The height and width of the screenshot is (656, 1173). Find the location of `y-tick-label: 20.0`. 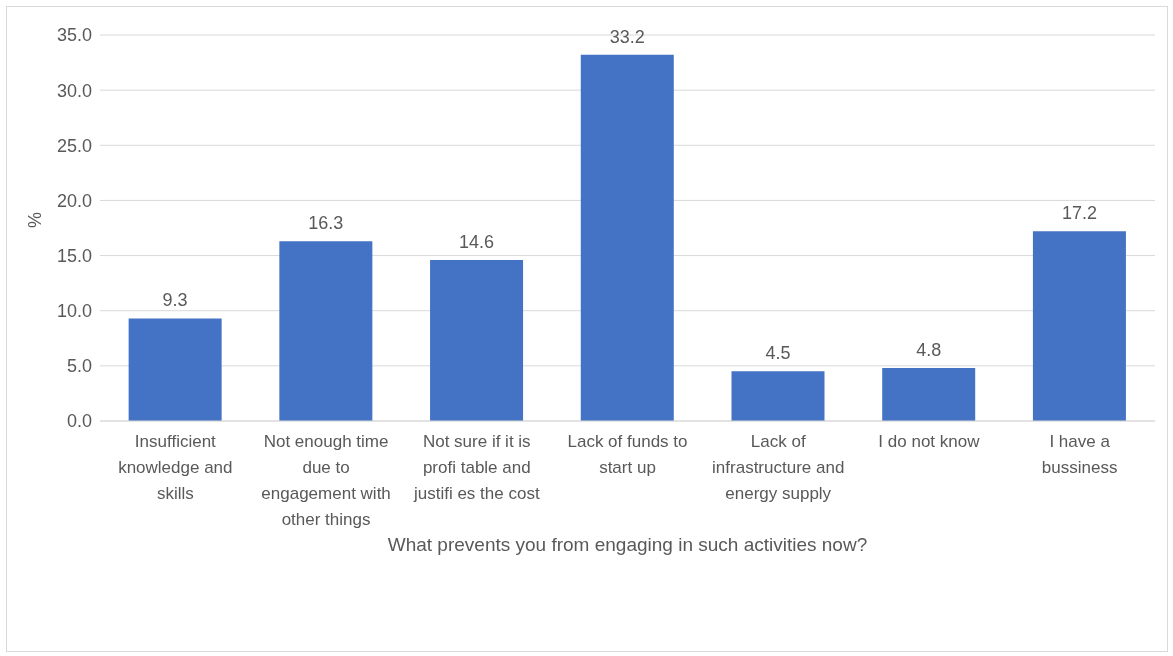

y-tick-label: 20.0 is located at coordinates (74, 200).